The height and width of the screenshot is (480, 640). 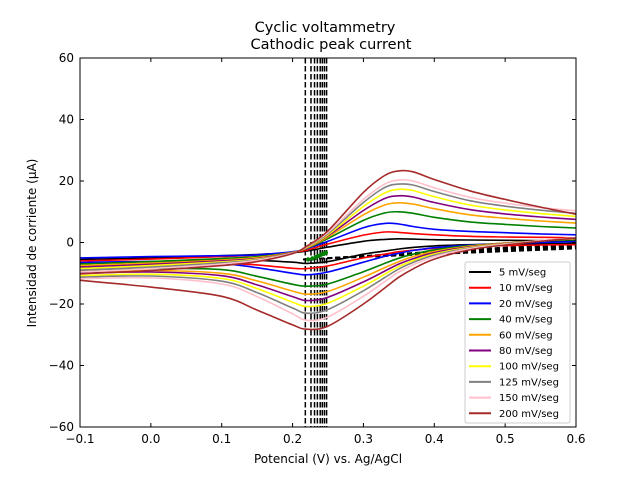 What do you see at coordinates (529, 398) in the screenshot?
I see `legend-label: 150 mV/seg` at bounding box center [529, 398].